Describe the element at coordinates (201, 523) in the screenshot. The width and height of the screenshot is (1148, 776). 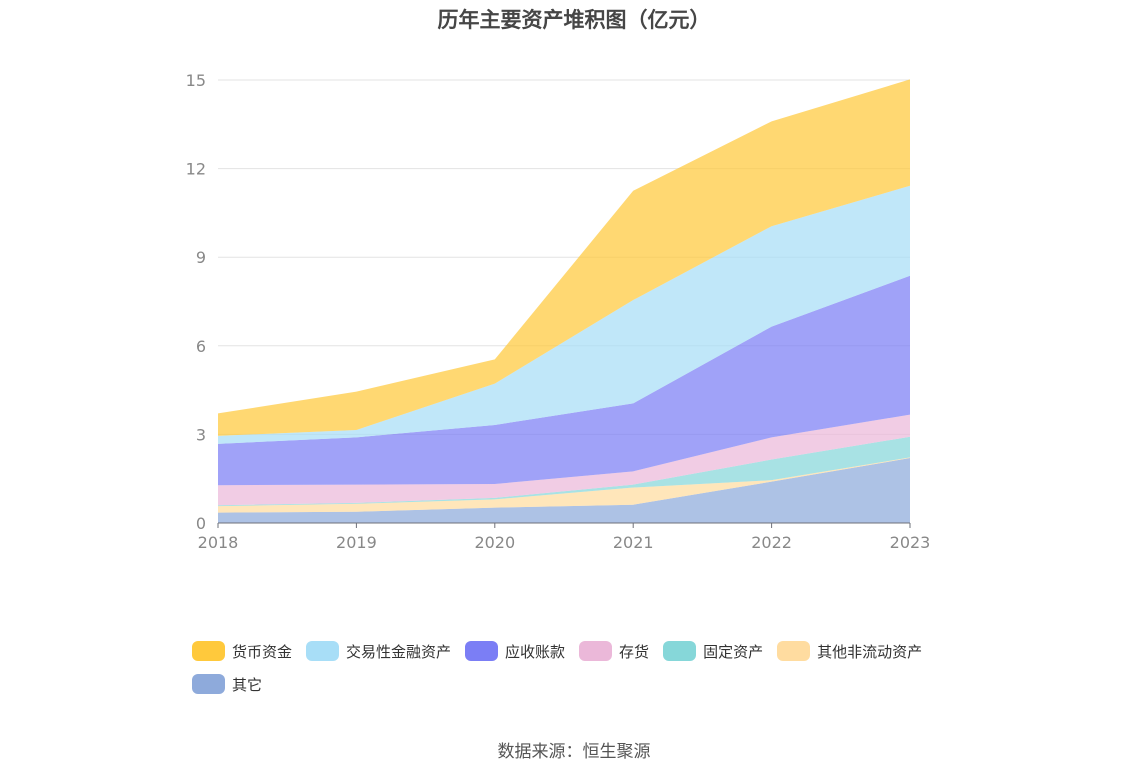
I see `y-tick-label: 0` at that location.